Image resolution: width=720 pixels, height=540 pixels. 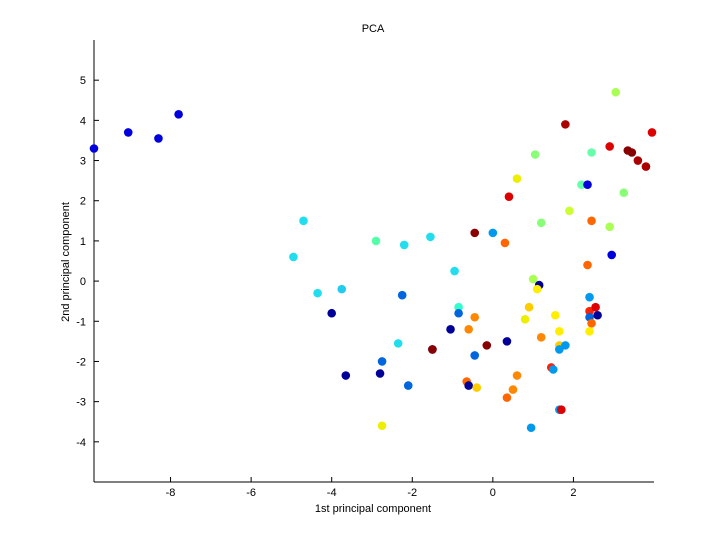 What do you see at coordinates (251, 493) in the screenshot?
I see `x-tick-label: -6` at bounding box center [251, 493].